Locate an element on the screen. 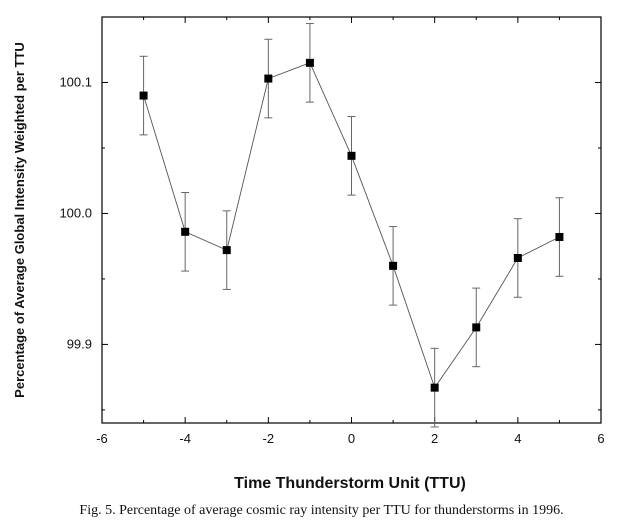 This screenshot has height=527, width=643. y-tick-label: 99.9 is located at coordinates (79, 343).